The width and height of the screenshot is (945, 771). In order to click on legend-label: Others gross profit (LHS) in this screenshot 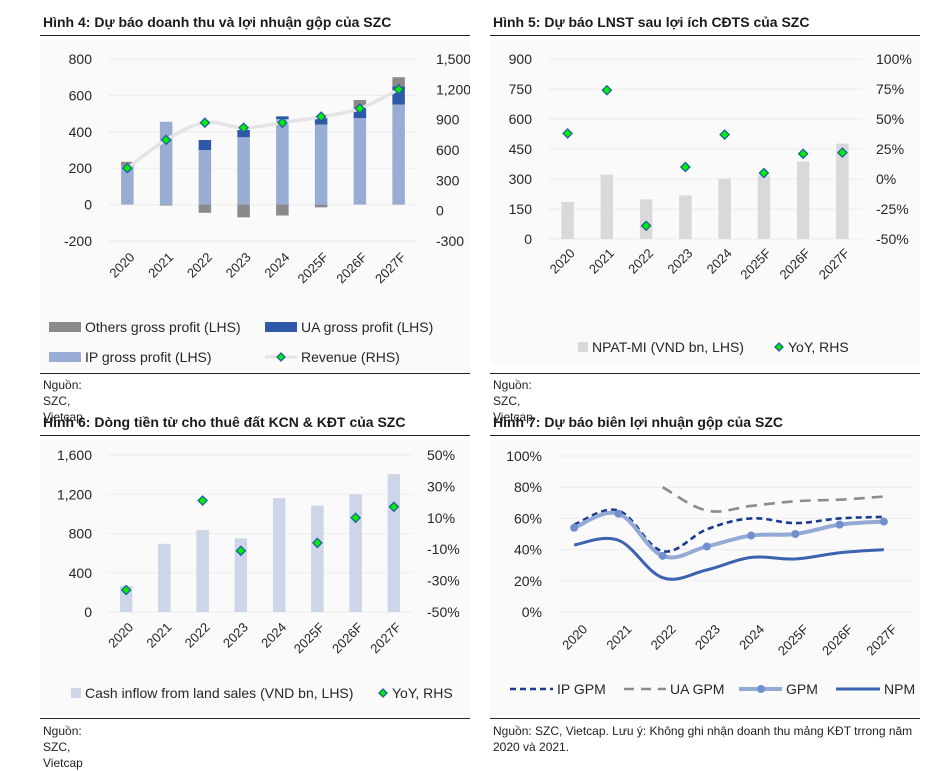, I will do `click(163, 327)`.